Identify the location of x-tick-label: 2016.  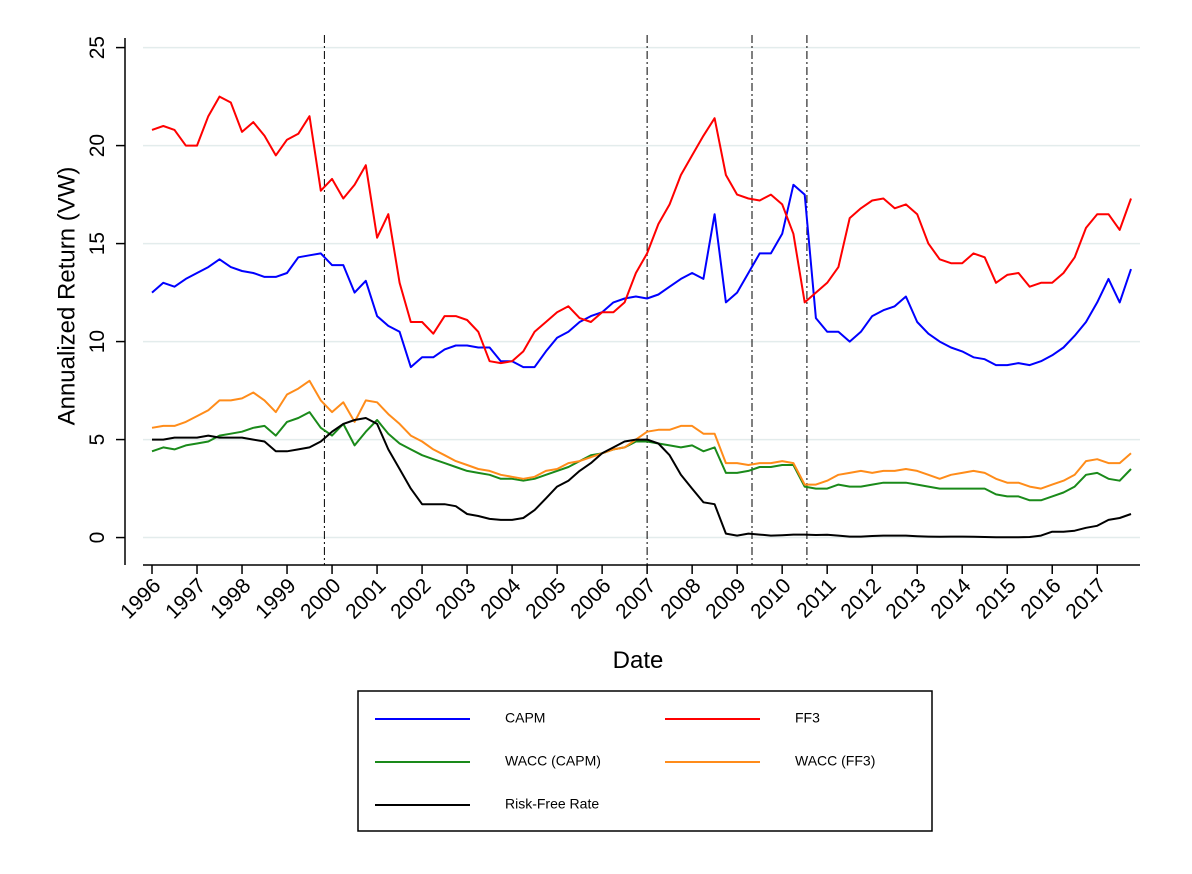
(1040, 598).